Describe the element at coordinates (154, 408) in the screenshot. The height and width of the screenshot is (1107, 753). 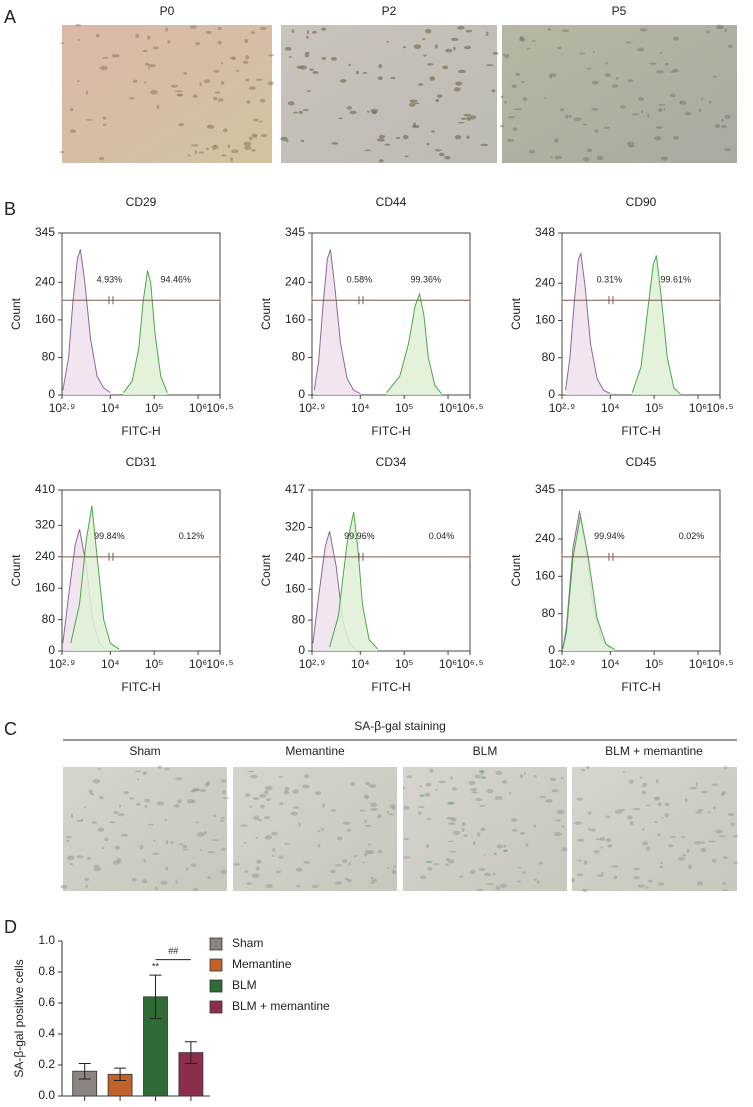
I see `x-tick-label: 10⁵` at that location.